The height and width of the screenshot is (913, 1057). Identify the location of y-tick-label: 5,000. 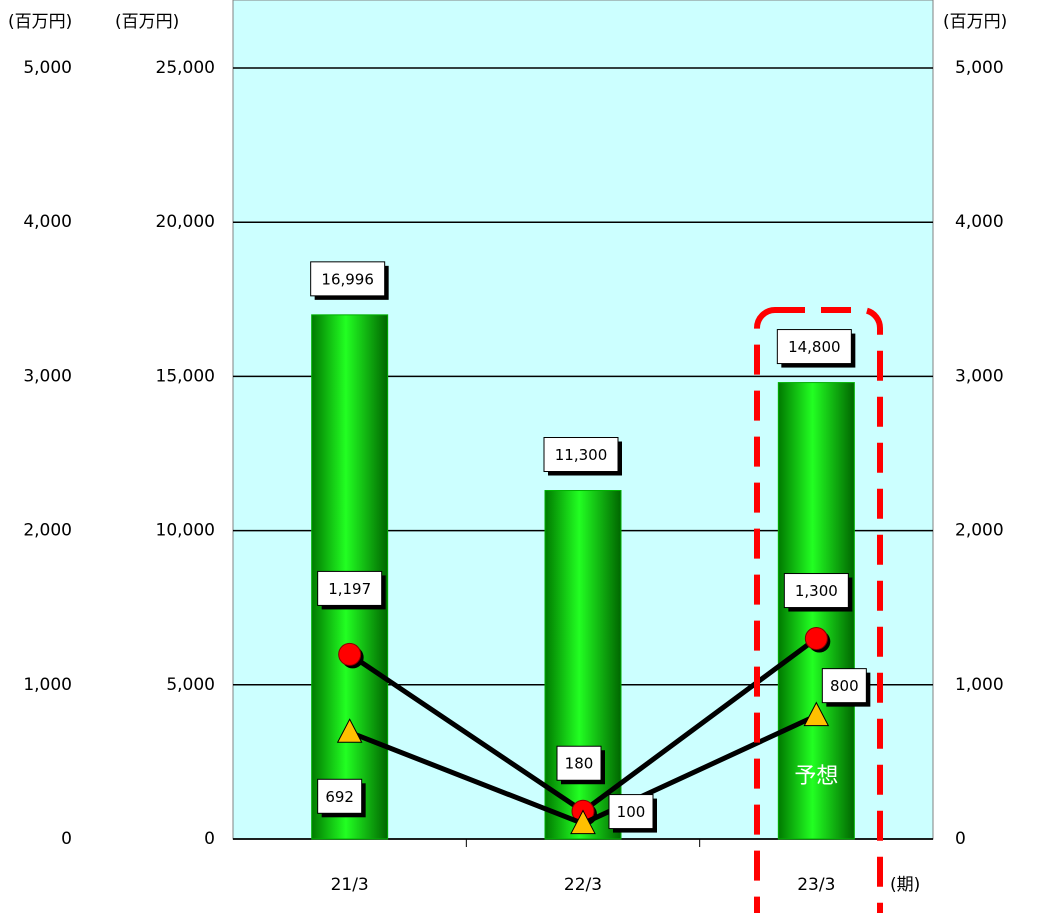
(190, 685).